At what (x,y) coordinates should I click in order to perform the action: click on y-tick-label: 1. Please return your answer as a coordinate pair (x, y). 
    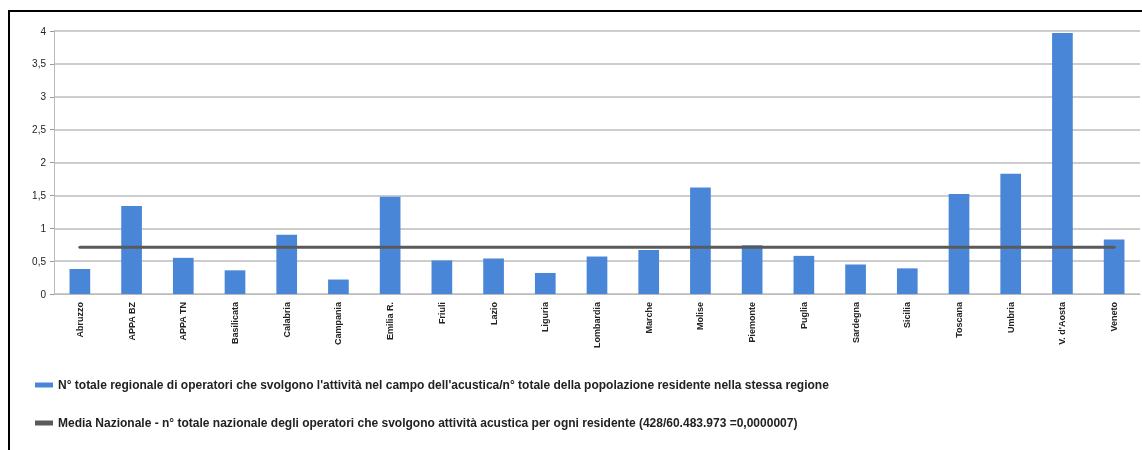
    Looking at the image, I should click on (43, 228).